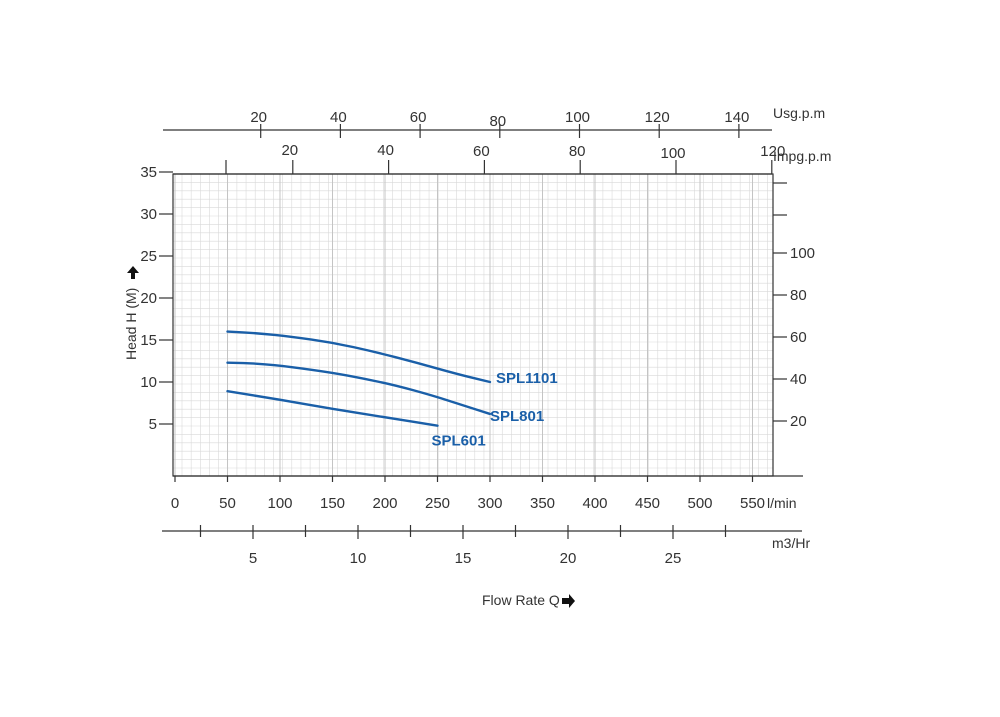 The image size is (1000, 717). Describe the element at coordinates (699, 503) in the screenshot. I see `x-tick-label-lpm: 500` at that location.